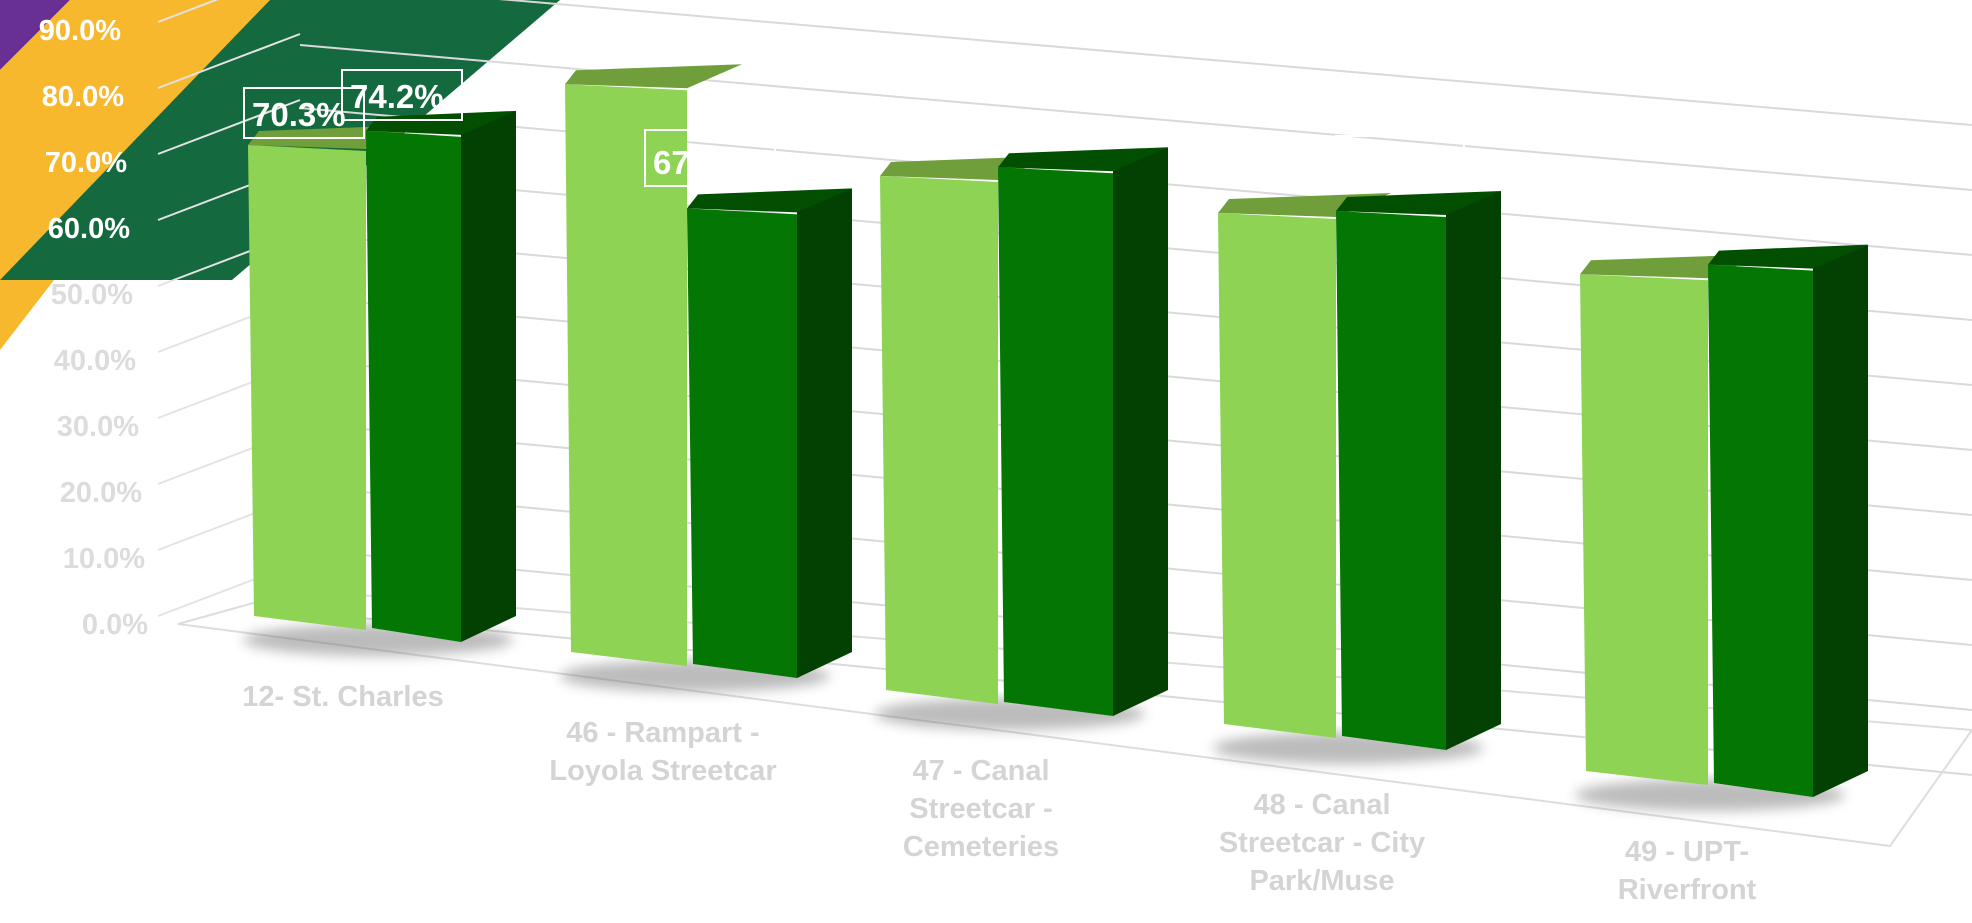 Image resolution: width=1972 pixels, height=923 pixels. Describe the element at coordinates (86, 163) in the screenshot. I see `y-tick-label: 70.0%` at that location.